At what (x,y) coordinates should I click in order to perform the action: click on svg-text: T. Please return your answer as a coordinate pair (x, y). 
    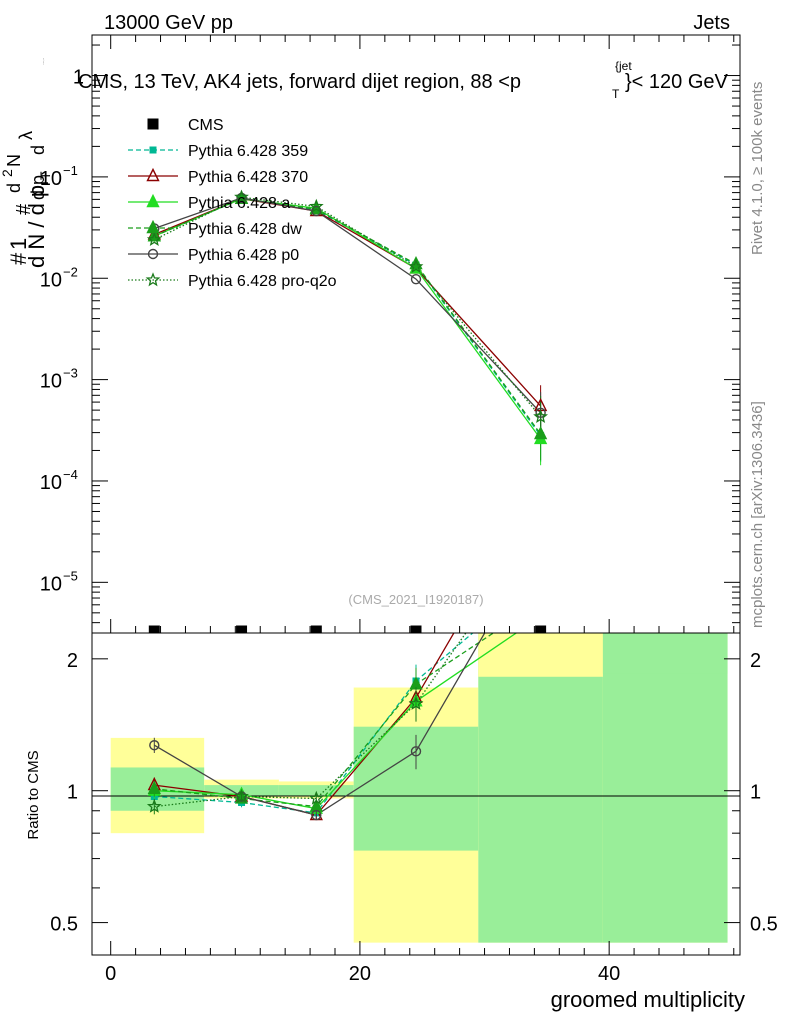
    Looking at the image, I should click on (45, 175).